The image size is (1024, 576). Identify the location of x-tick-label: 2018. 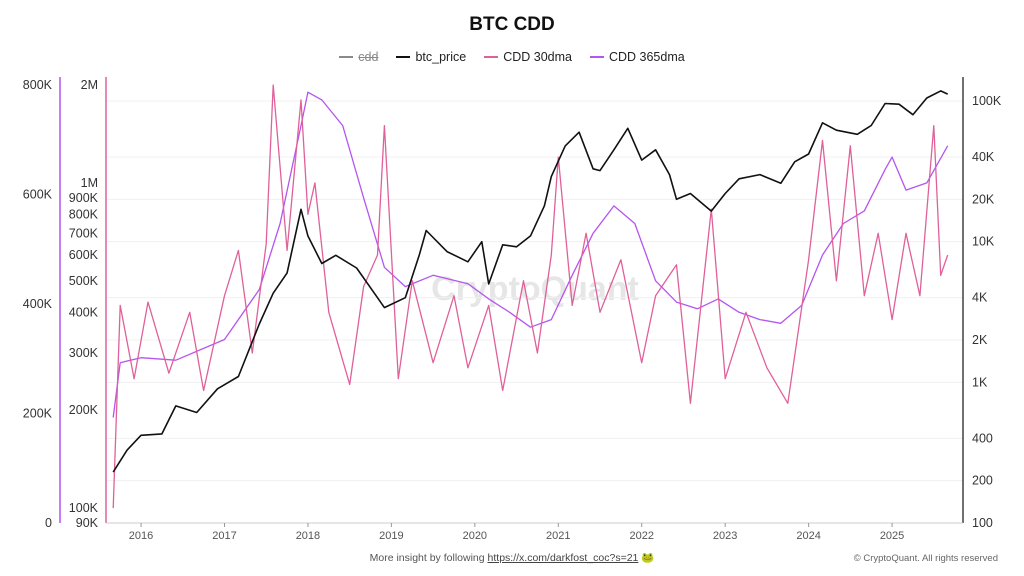
(308, 536).